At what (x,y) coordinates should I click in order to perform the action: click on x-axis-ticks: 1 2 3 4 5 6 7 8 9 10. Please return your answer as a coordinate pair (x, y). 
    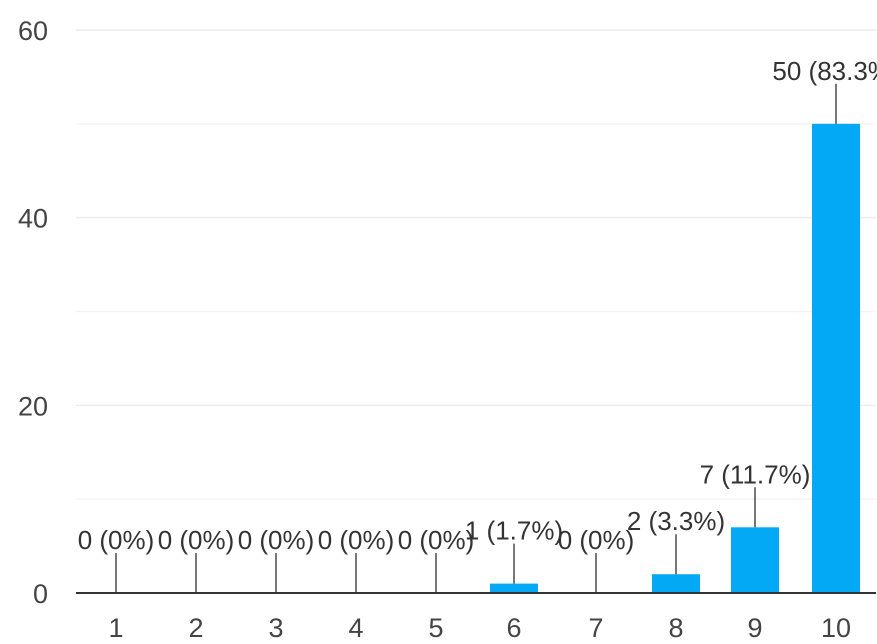
    Looking at the image, I should click on (479, 628).